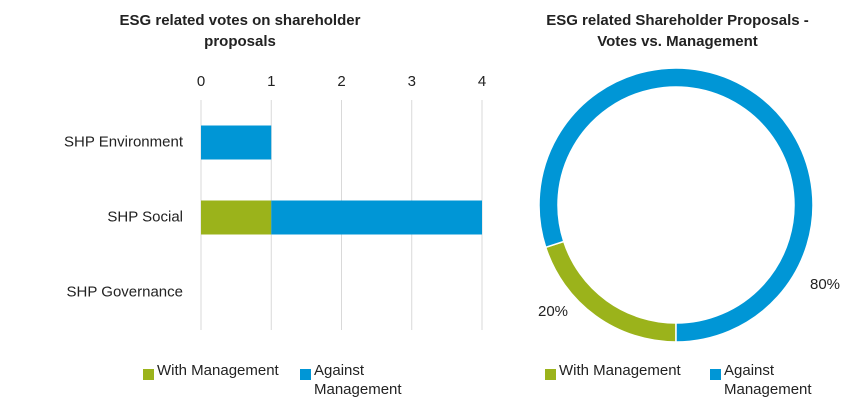 The width and height of the screenshot is (866, 404). I want to click on x-tick-label: 2, so click(341, 81).